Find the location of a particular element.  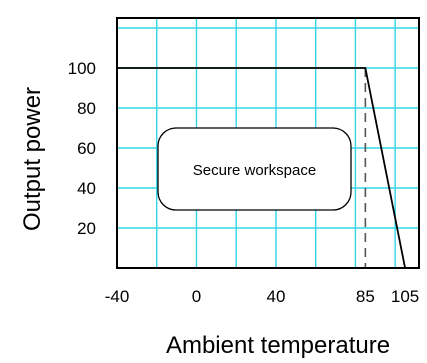

y-tick-label: 40 is located at coordinates (86, 188).